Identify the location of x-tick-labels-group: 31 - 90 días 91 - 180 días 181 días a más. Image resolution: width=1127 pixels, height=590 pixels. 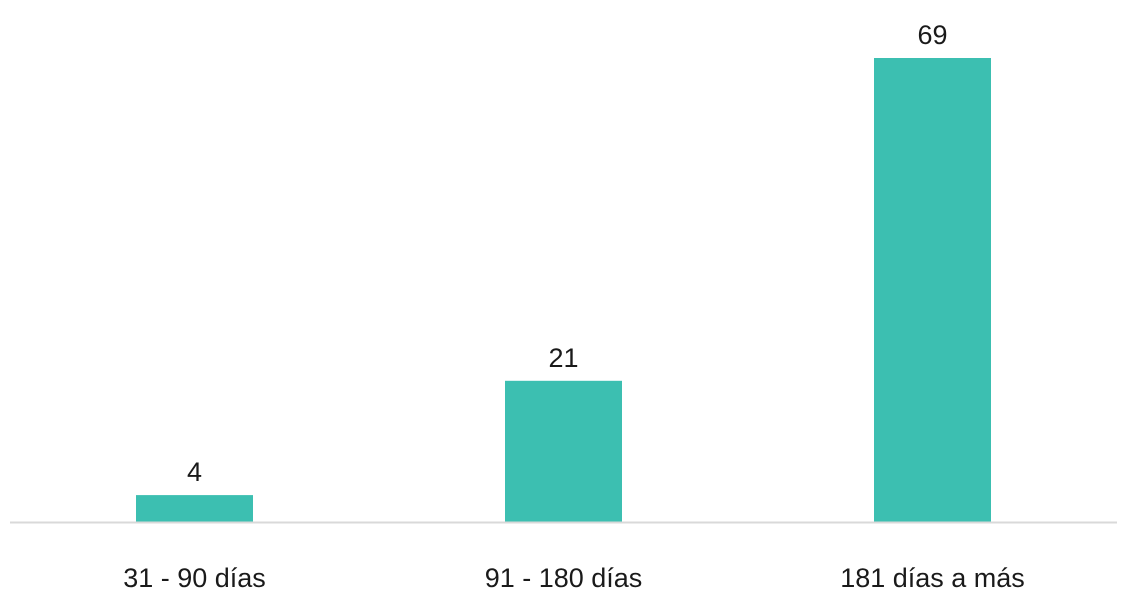
(574, 576).